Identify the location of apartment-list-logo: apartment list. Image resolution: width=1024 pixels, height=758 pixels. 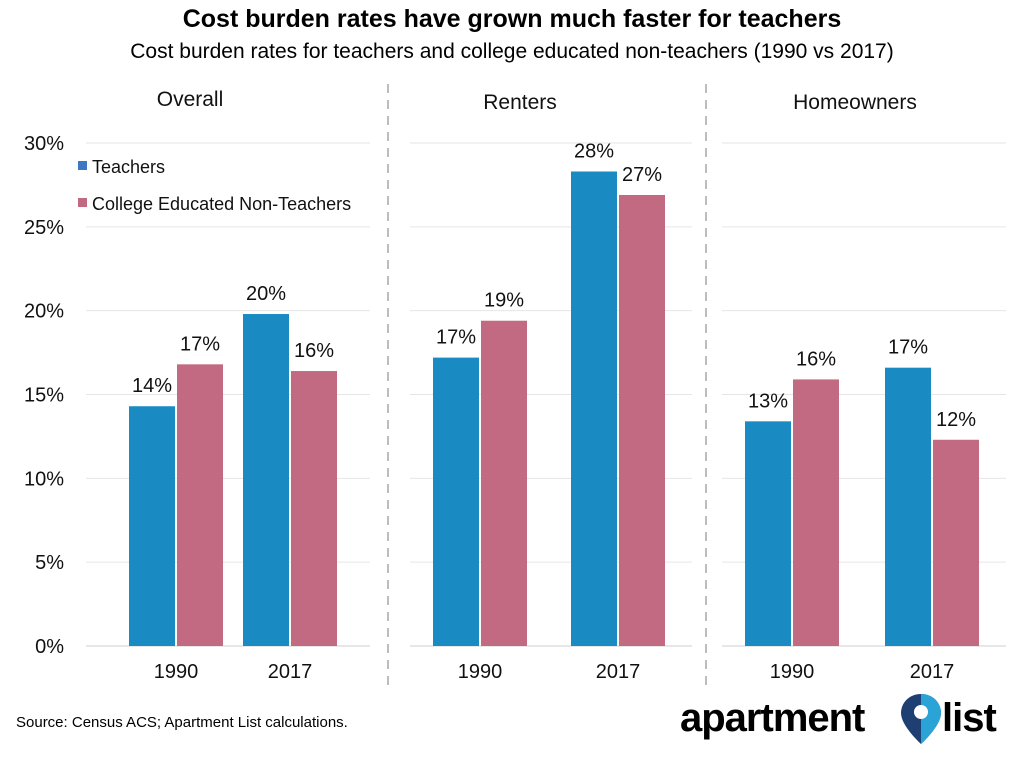
(845, 720).